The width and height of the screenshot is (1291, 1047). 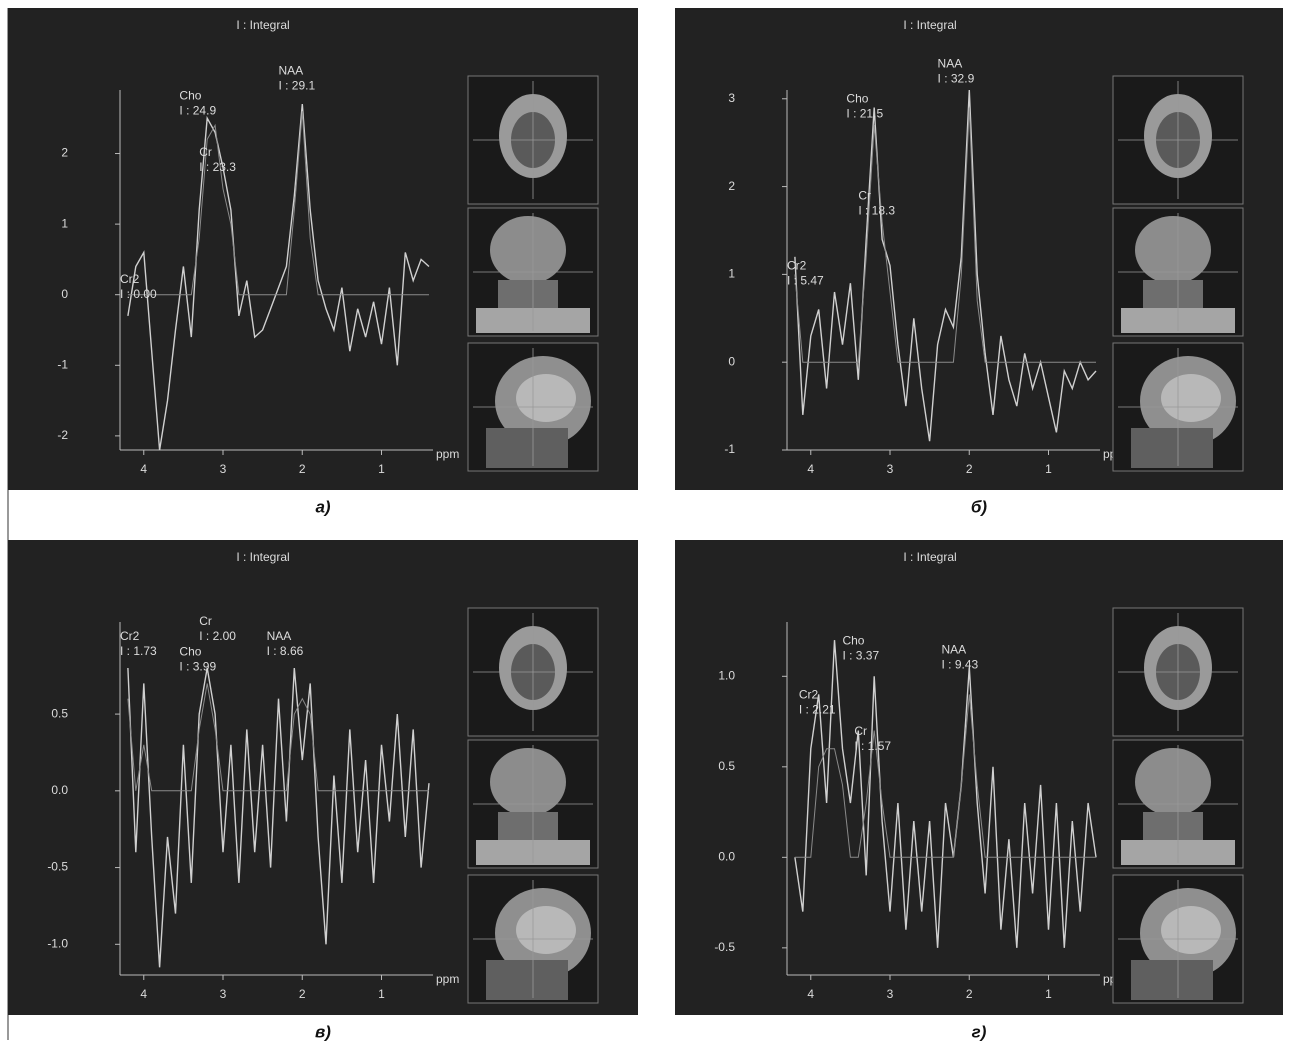 What do you see at coordinates (726, 675) in the screenshot?
I see `y-tick-label: 1.0` at bounding box center [726, 675].